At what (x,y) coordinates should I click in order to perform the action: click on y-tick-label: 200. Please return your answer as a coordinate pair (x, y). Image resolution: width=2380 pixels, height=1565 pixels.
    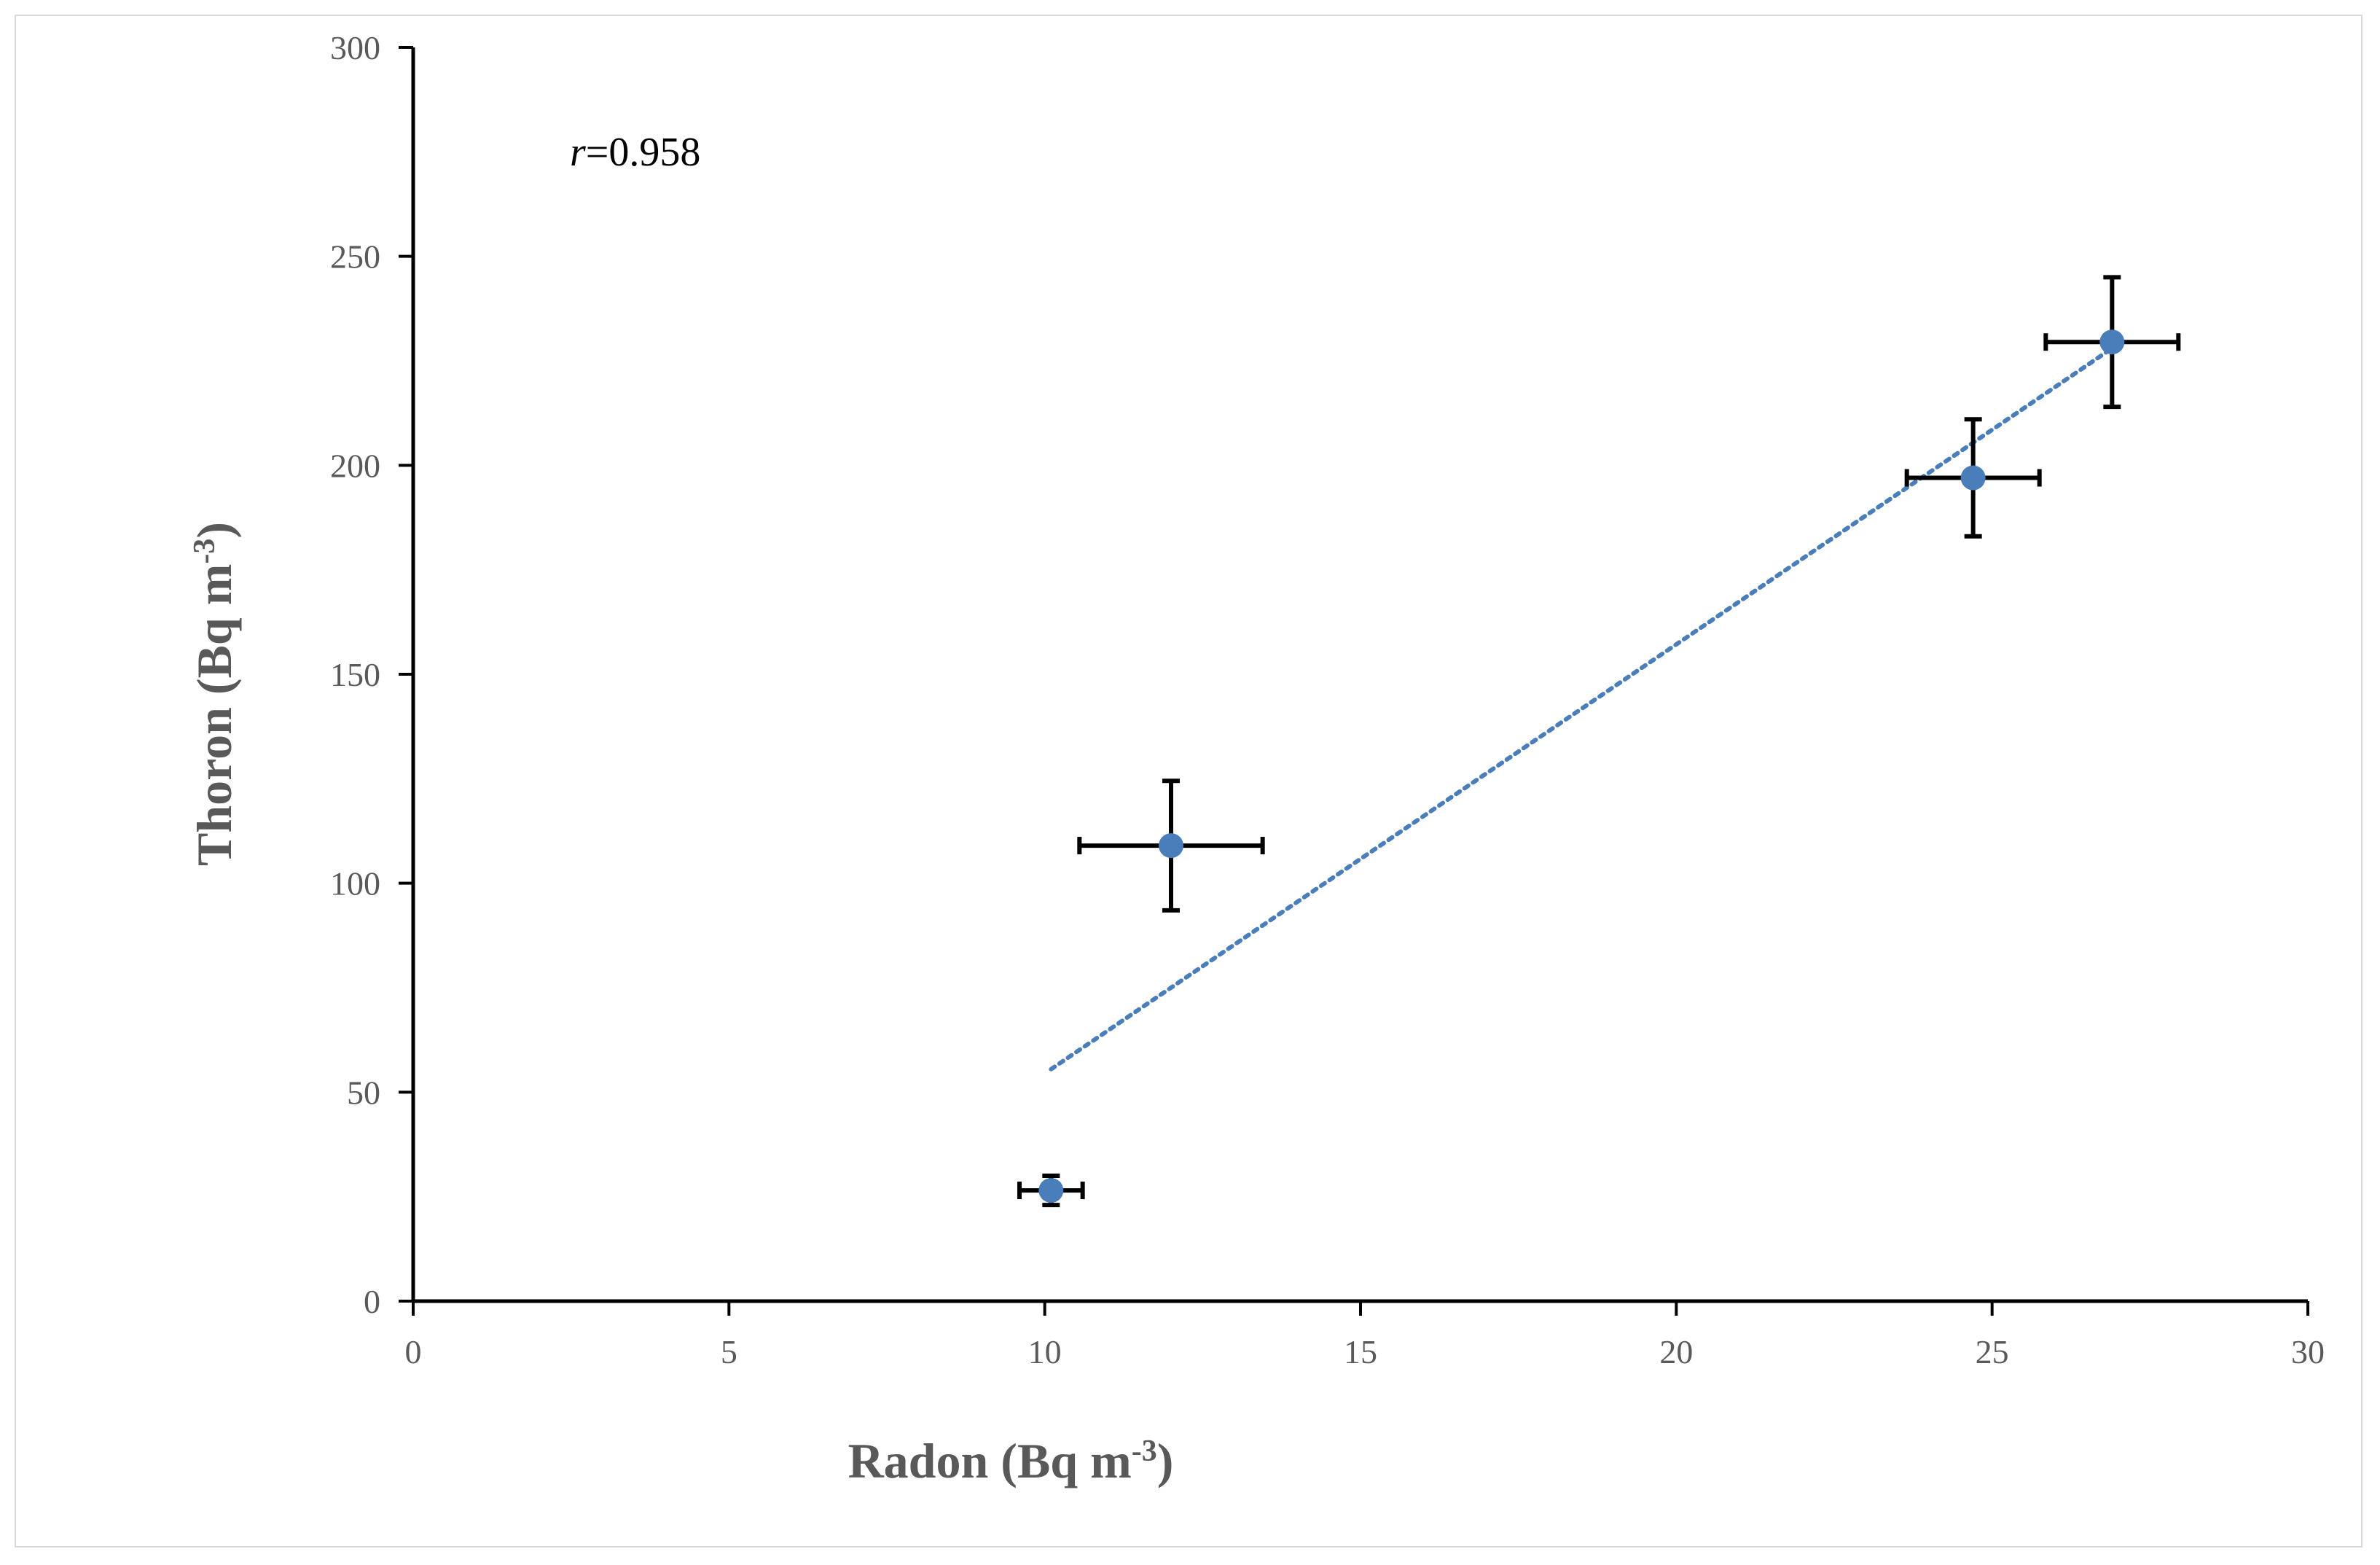
    Looking at the image, I should click on (355, 465).